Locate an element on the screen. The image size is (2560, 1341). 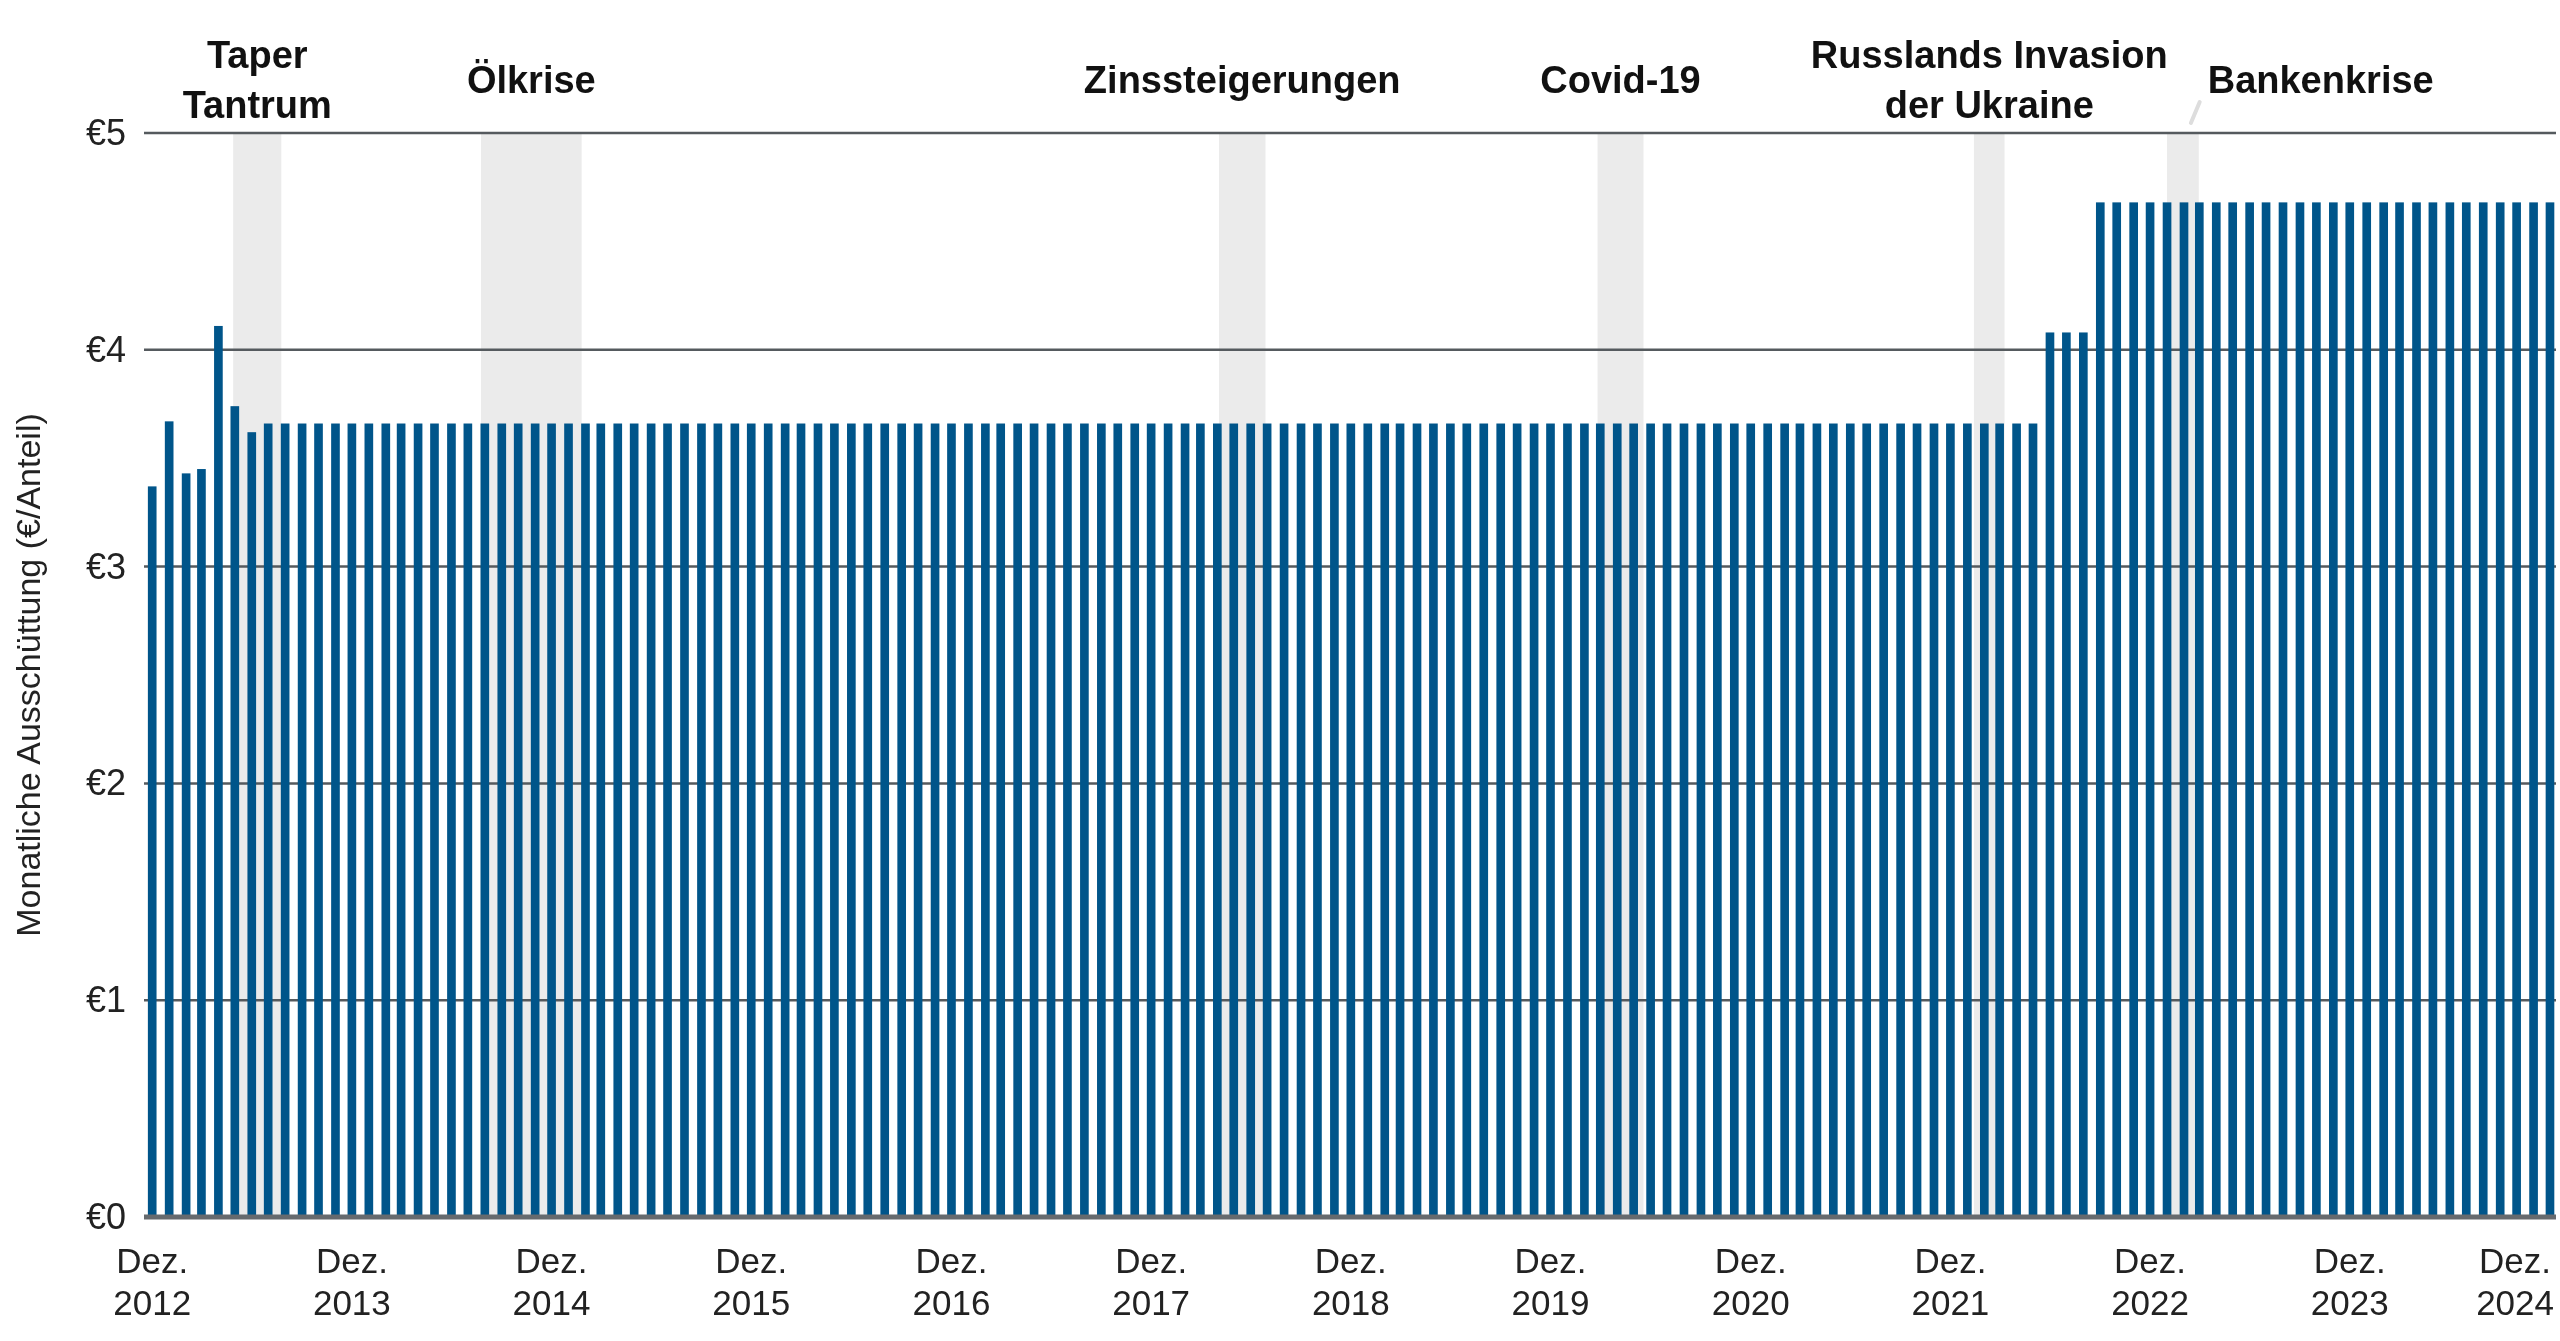
y-tick-label: €5 is located at coordinates (105, 133).